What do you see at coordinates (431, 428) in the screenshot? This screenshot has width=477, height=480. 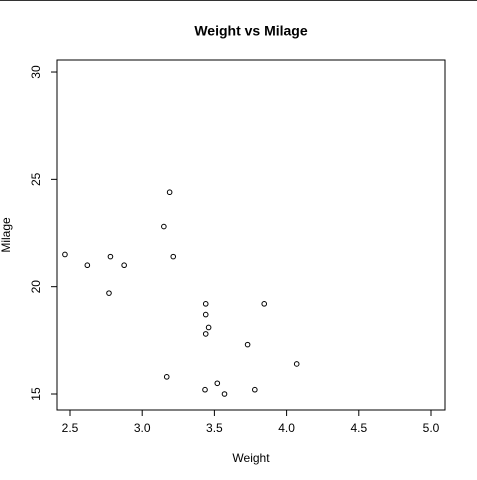 I see `x-tick-label: 5.0` at bounding box center [431, 428].